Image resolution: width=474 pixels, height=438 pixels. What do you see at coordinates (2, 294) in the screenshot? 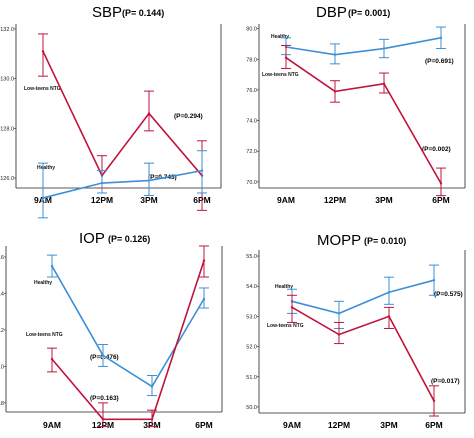
I see `y-tick-label: 14.4` at bounding box center [2, 294].